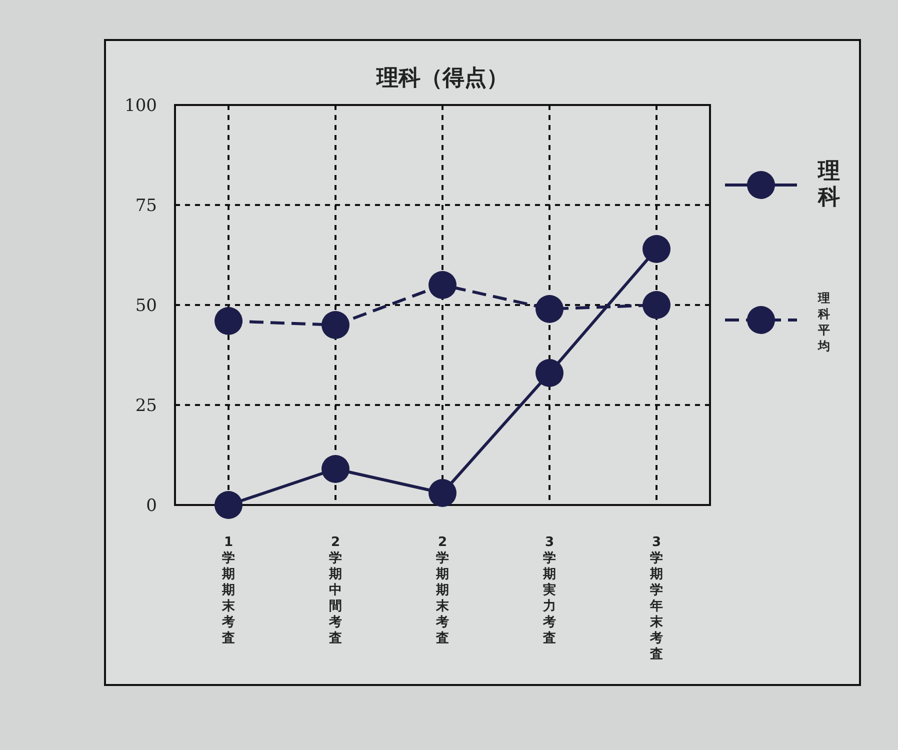 The height and width of the screenshot is (750, 898). What do you see at coordinates (229, 591) in the screenshot?
I see `x-tick-label: 1学期期末考査` at bounding box center [229, 591].